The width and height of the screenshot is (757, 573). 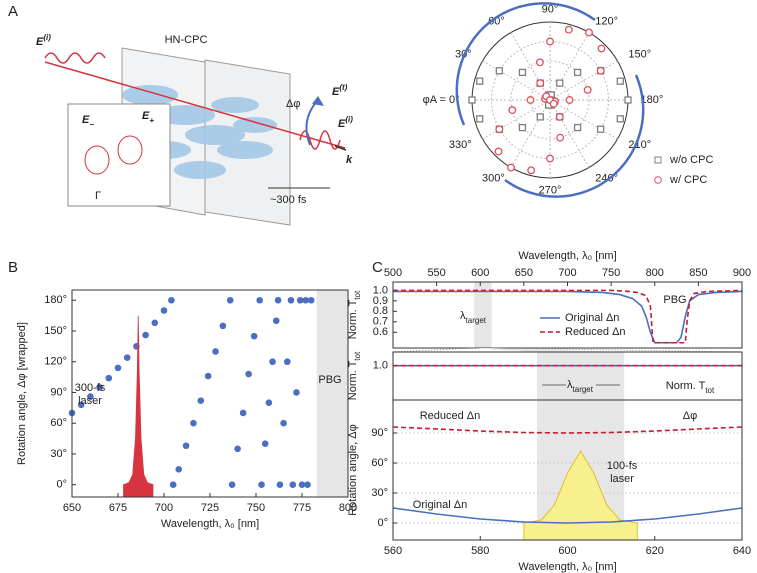 I want to click on e-minus-label-sub: −, so click(x=91, y=124).